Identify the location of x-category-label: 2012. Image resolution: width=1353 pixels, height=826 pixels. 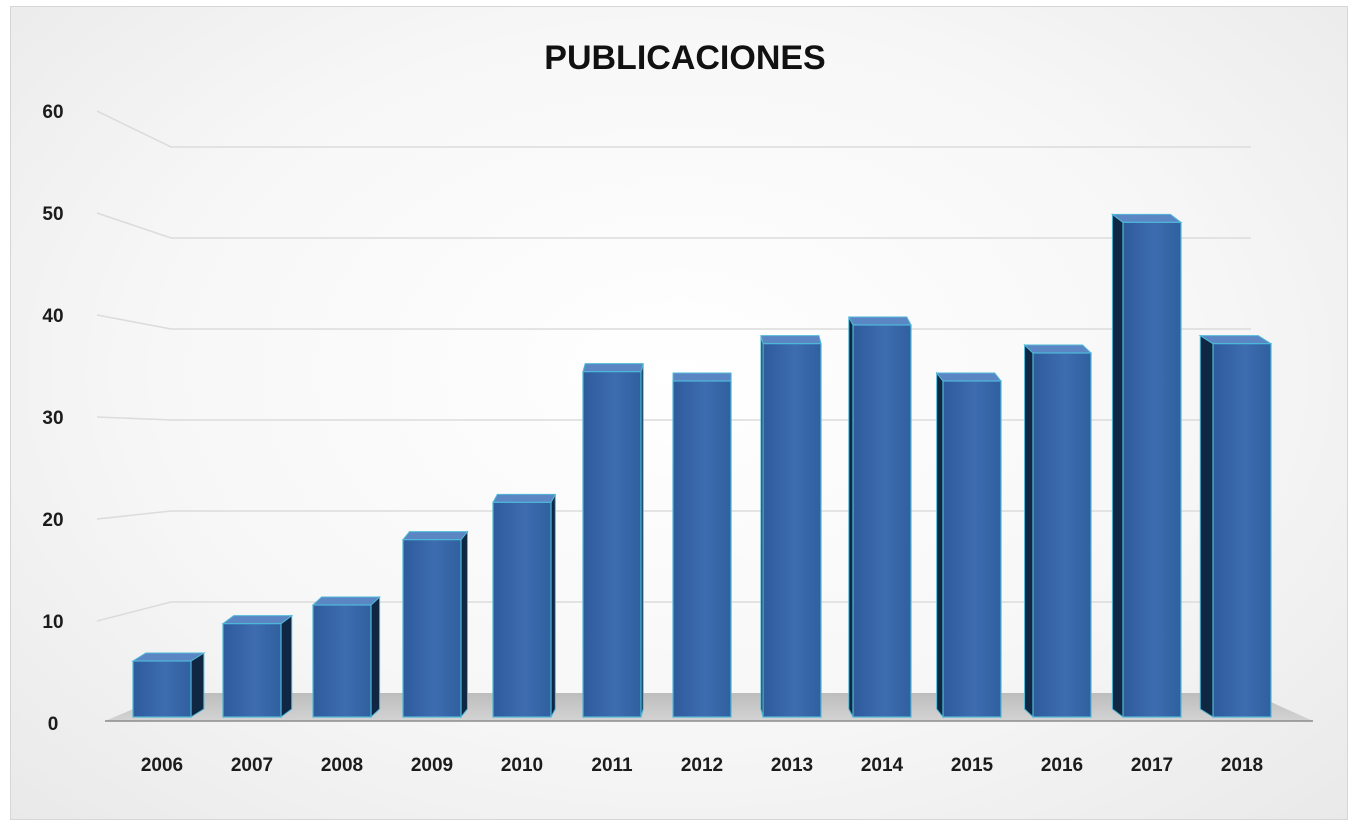
(702, 765).